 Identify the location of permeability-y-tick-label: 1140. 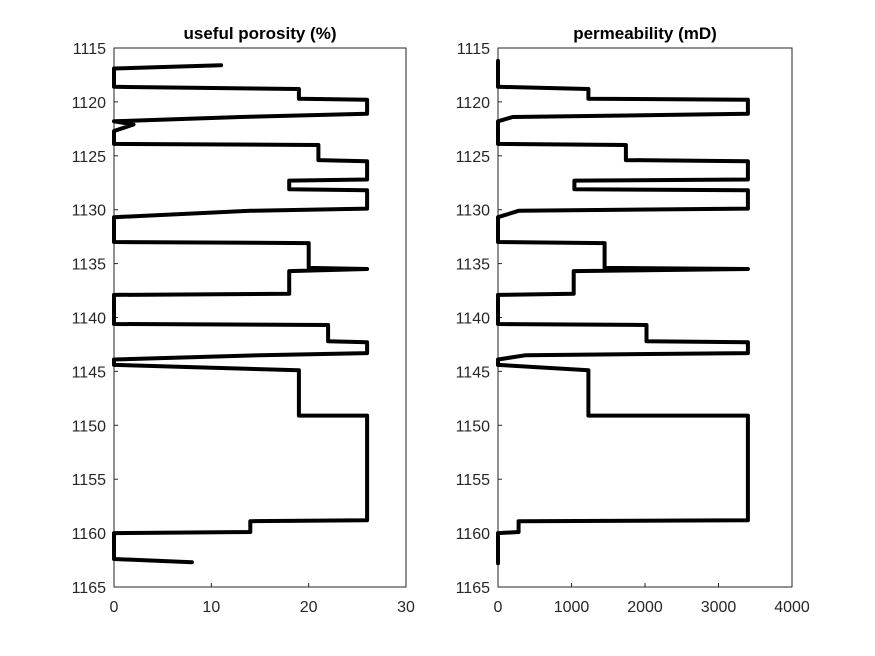
(473, 319).